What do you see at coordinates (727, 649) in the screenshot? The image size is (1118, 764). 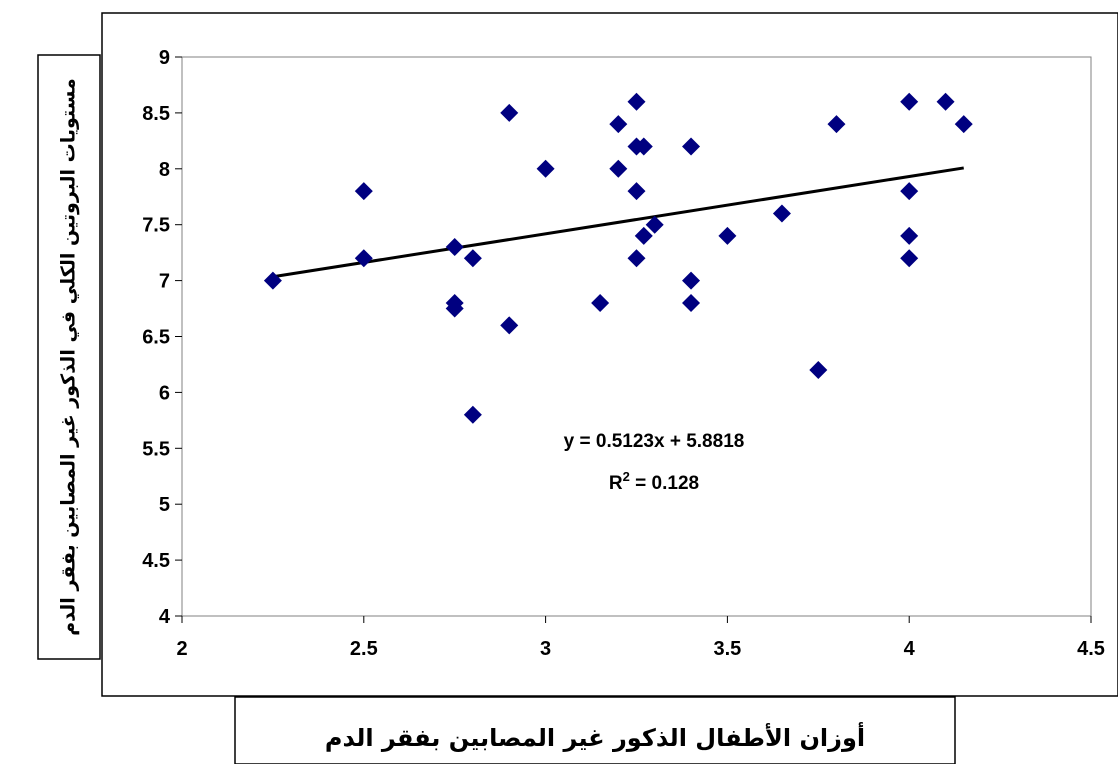 I see `x-tick-label: 3.5` at bounding box center [727, 649].